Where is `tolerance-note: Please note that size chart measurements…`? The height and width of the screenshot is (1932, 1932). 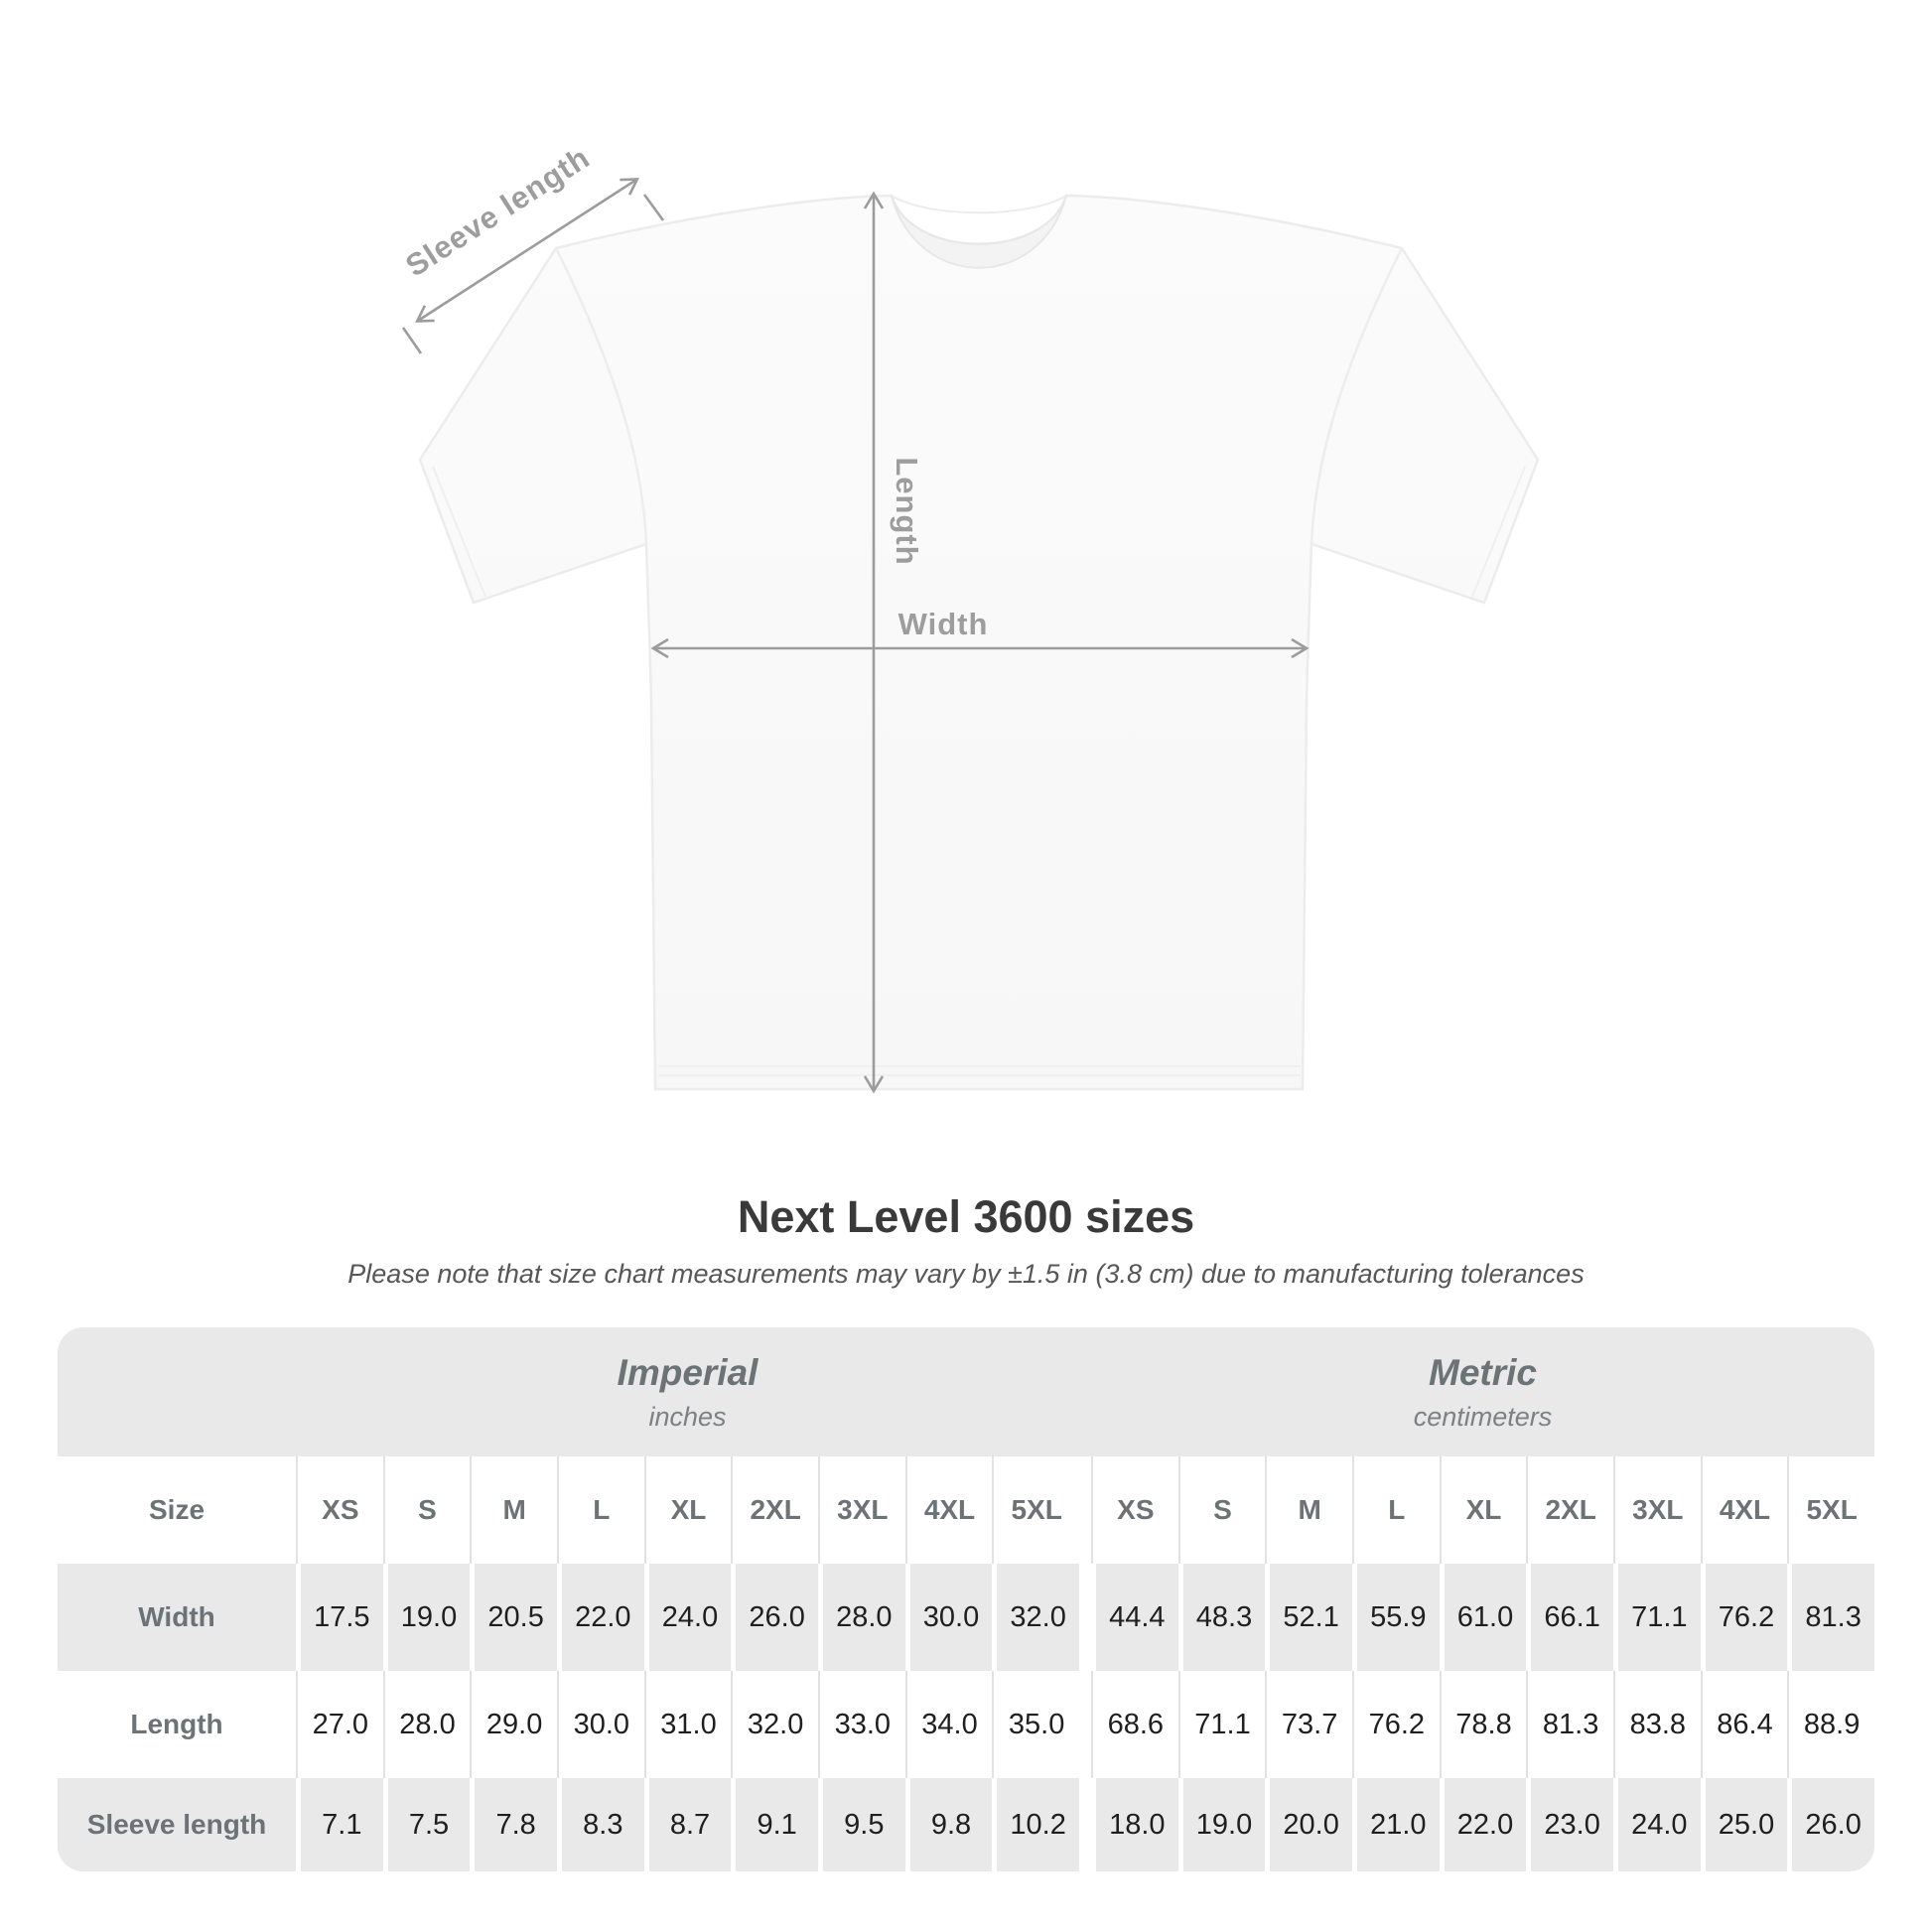 tolerance-note: Please note that size chart measurements… is located at coordinates (966, 1274).